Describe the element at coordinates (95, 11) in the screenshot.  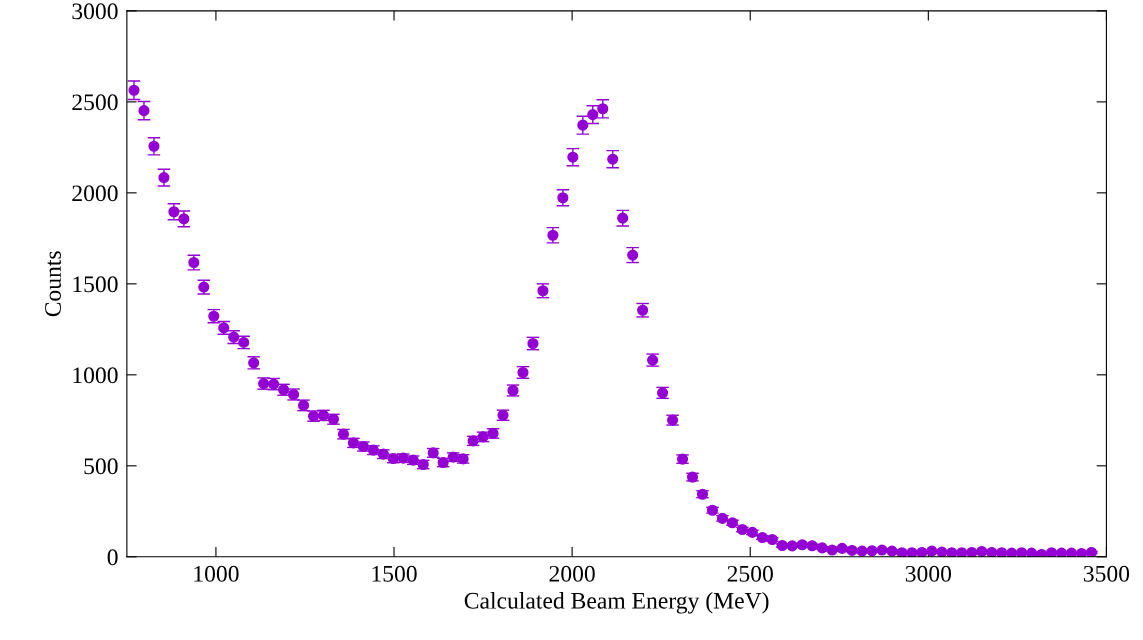
I see `y-tick-label: 3000` at that location.